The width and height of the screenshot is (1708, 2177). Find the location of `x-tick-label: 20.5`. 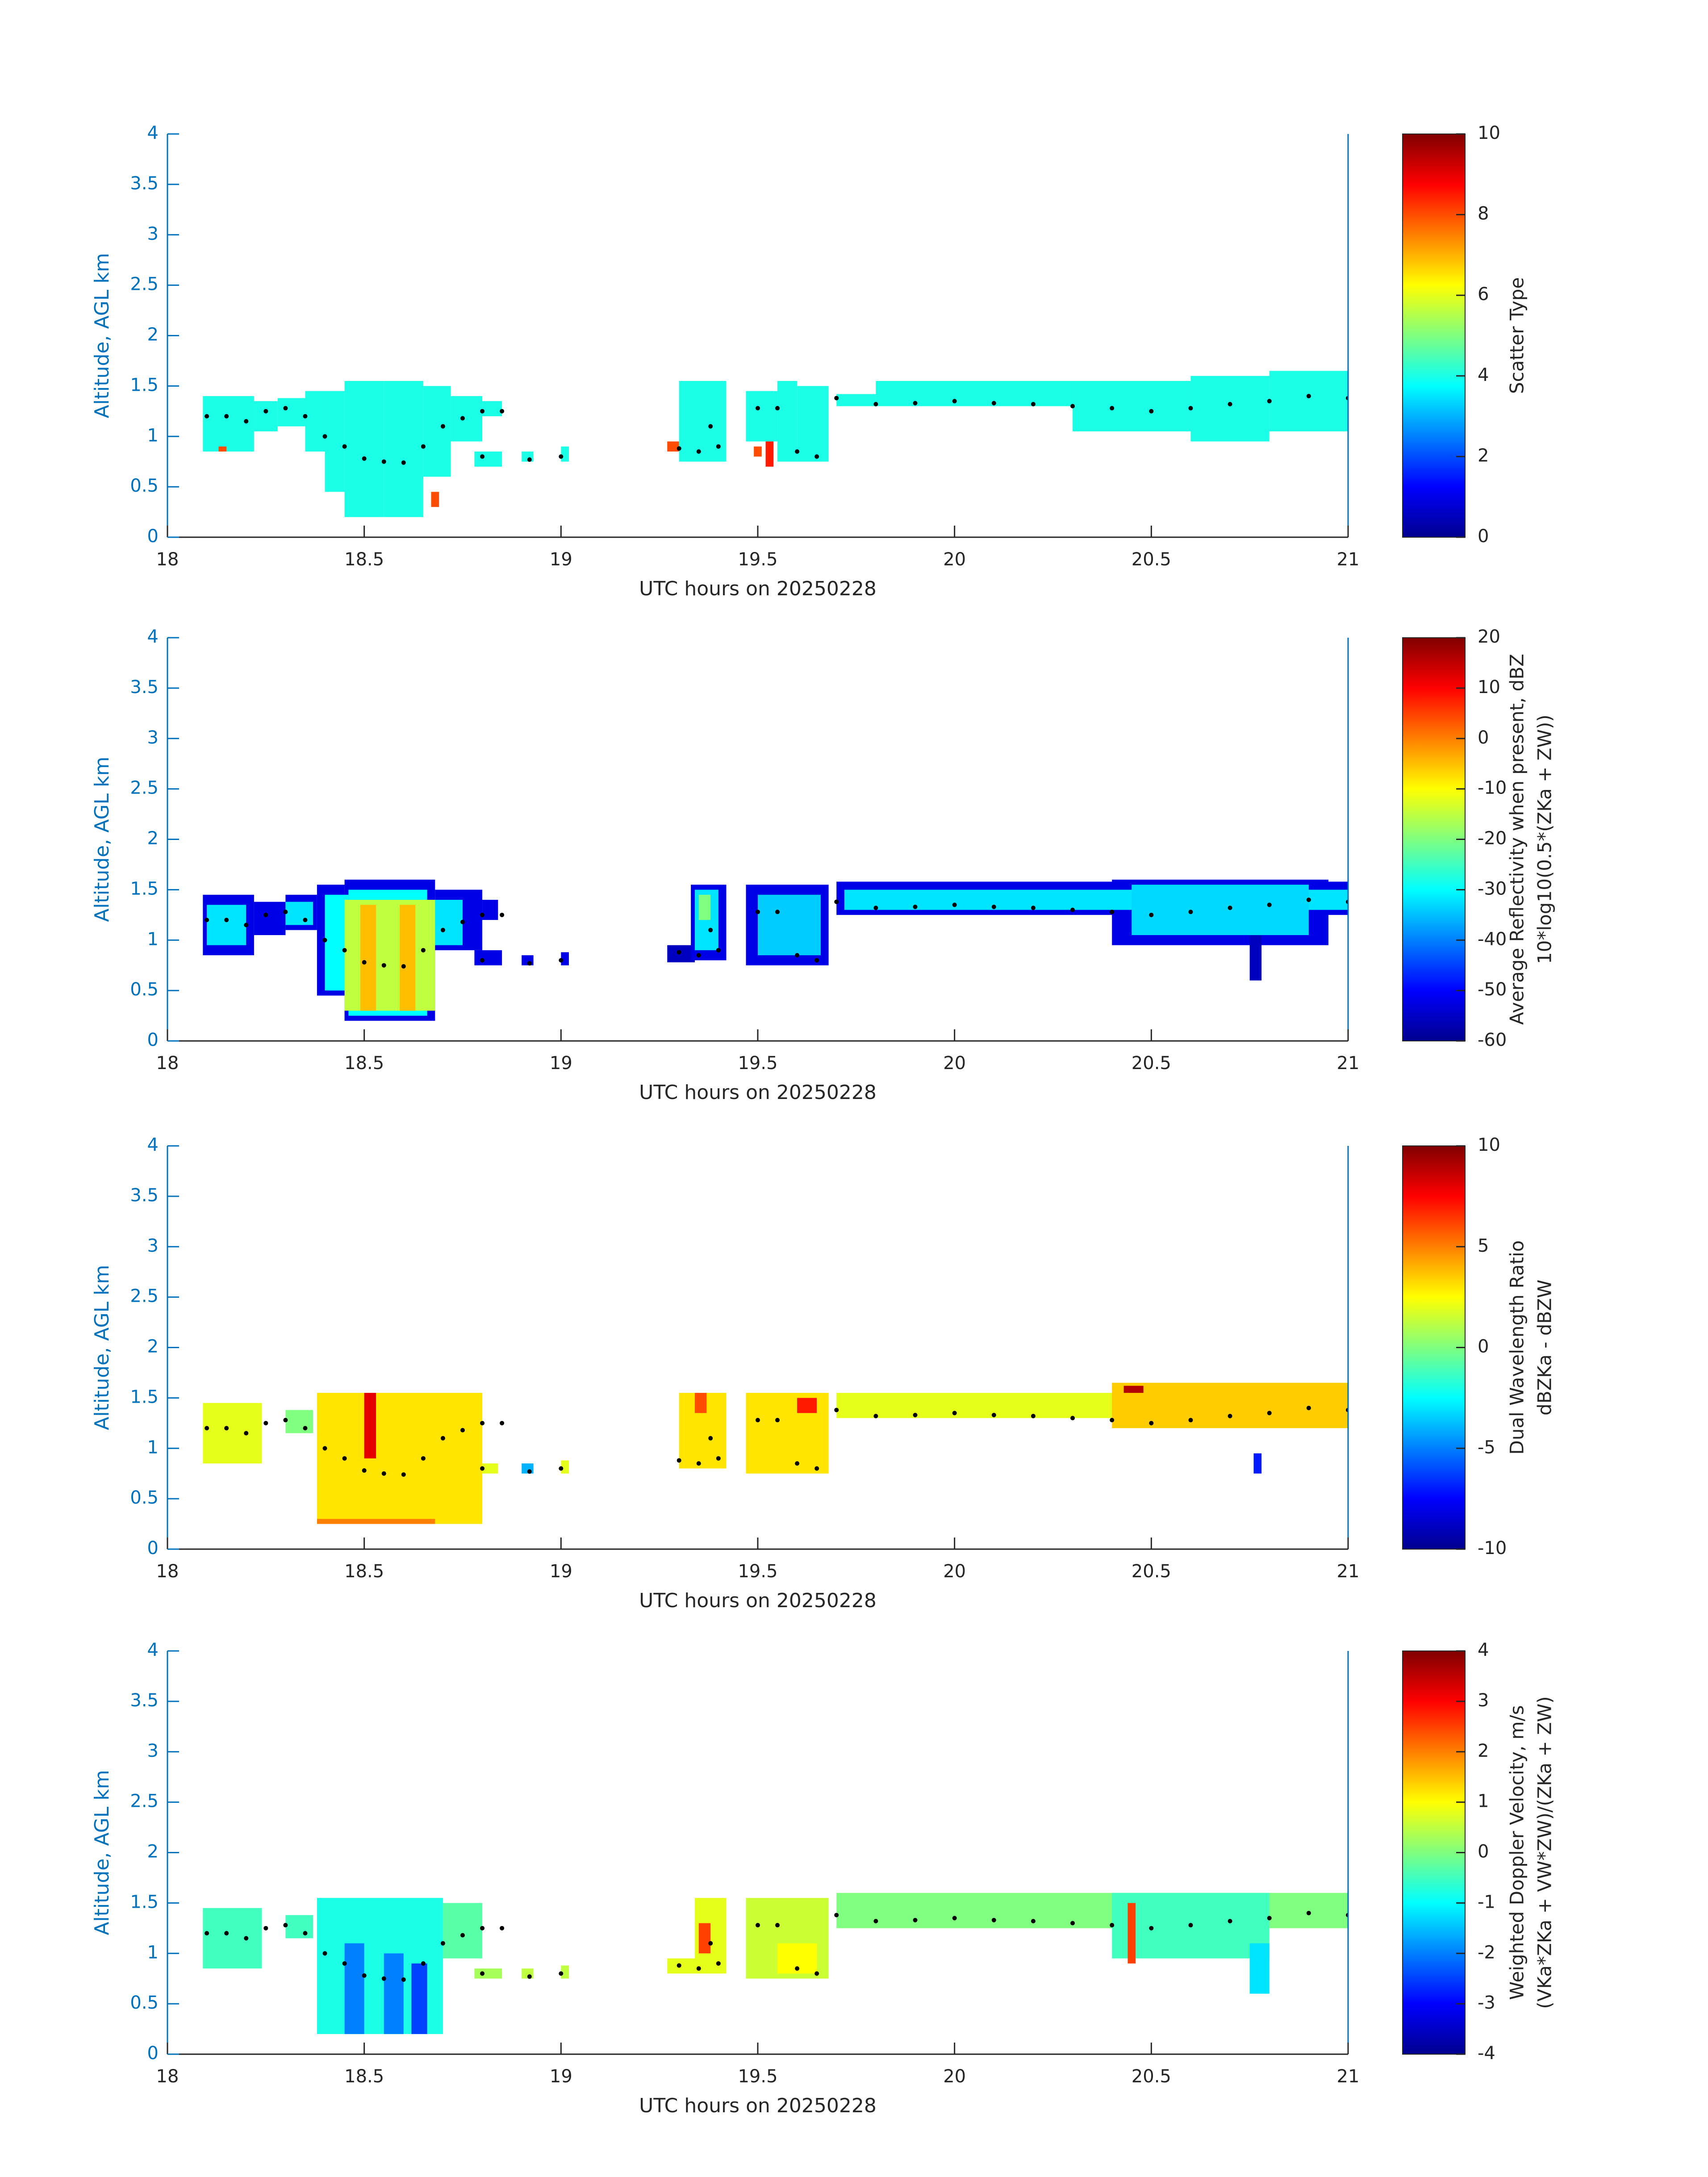

x-tick-label: 20.5 is located at coordinates (1151, 559).